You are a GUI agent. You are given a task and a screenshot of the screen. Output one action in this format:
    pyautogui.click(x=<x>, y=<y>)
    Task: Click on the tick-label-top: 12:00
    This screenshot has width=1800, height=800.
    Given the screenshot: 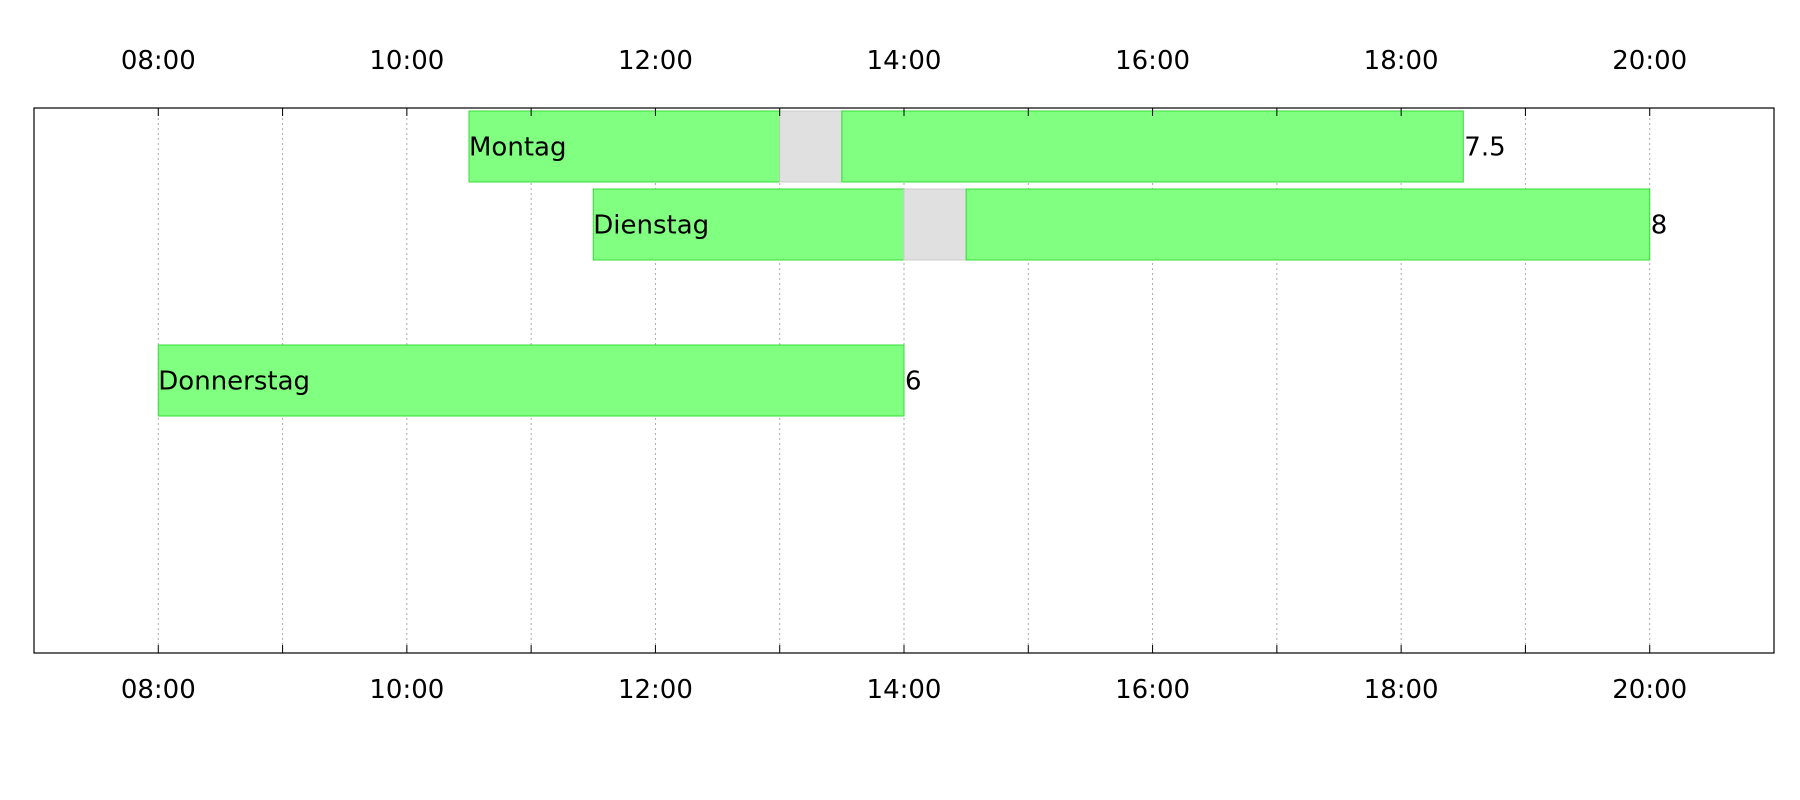 What is the action you would take?
    pyautogui.click(x=655, y=61)
    